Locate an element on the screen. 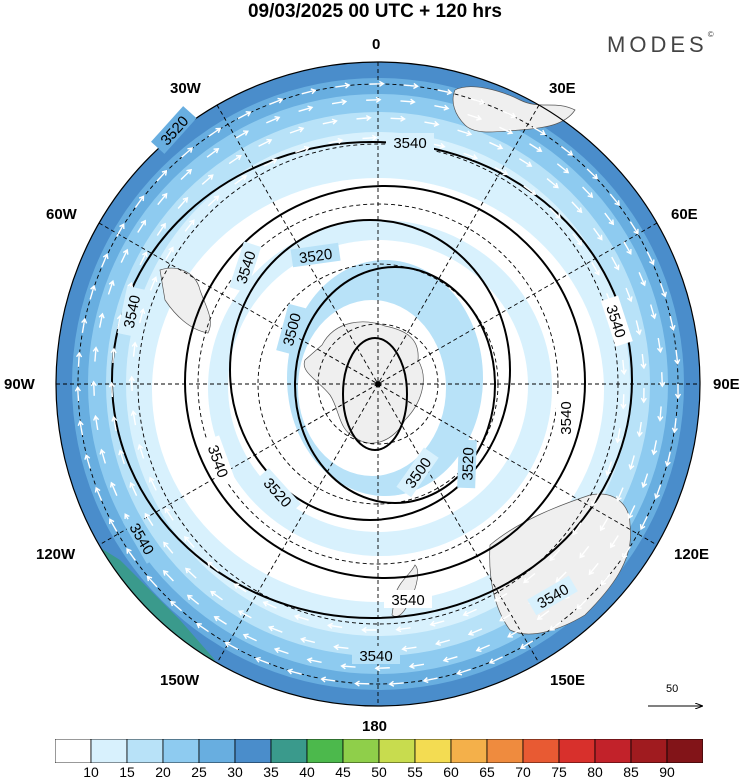  lon-label-60w: 60W is located at coordinates (61, 214).